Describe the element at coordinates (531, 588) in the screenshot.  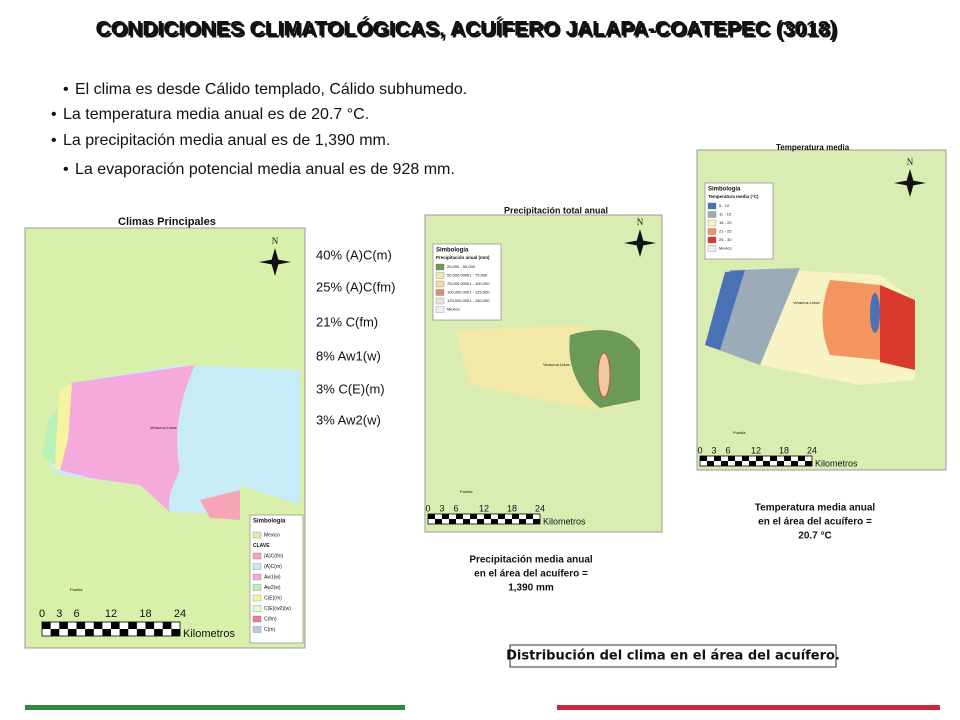
I see `map-caption: 1,390 mm` at that location.